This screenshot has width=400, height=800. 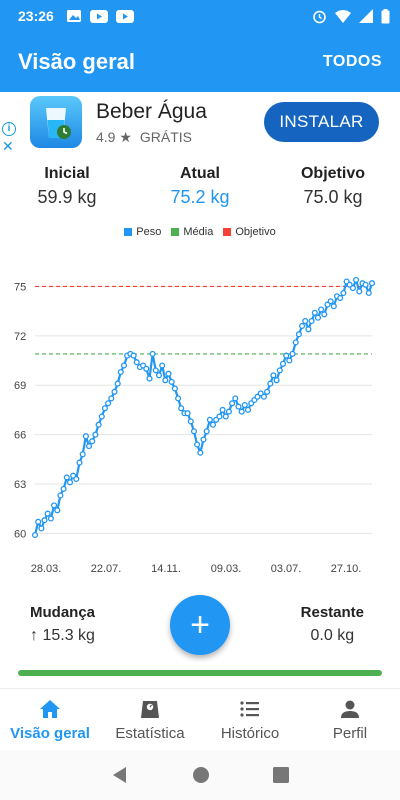 What do you see at coordinates (58, 123) in the screenshot?
I see `water-glass-icon` at bounding box center [58, 123].